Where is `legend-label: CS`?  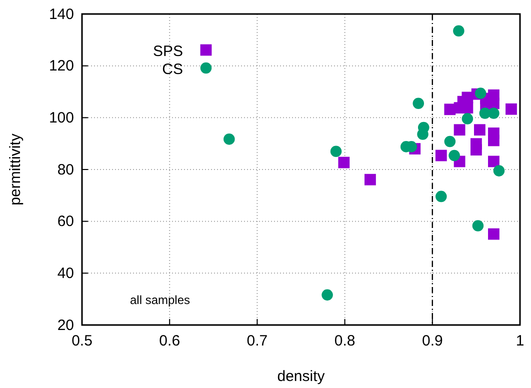 legend-label: CS is located at coordinates (172, 69).